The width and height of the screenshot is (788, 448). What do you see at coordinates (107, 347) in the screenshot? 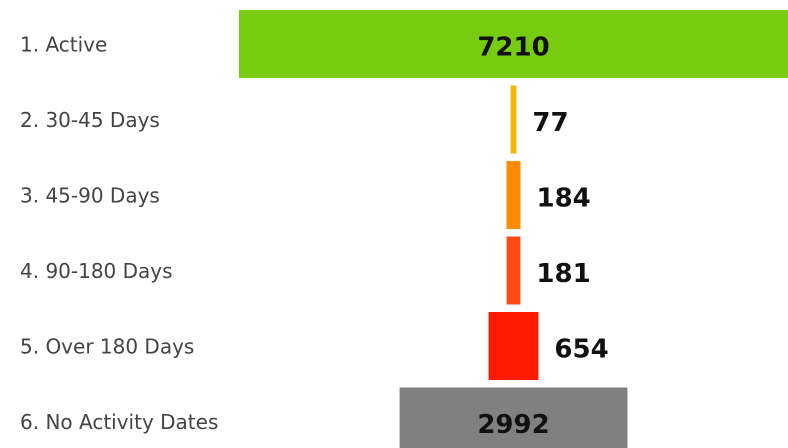
I see `category-label: 5. Over 180 Days` at bounding box center [107, 347].